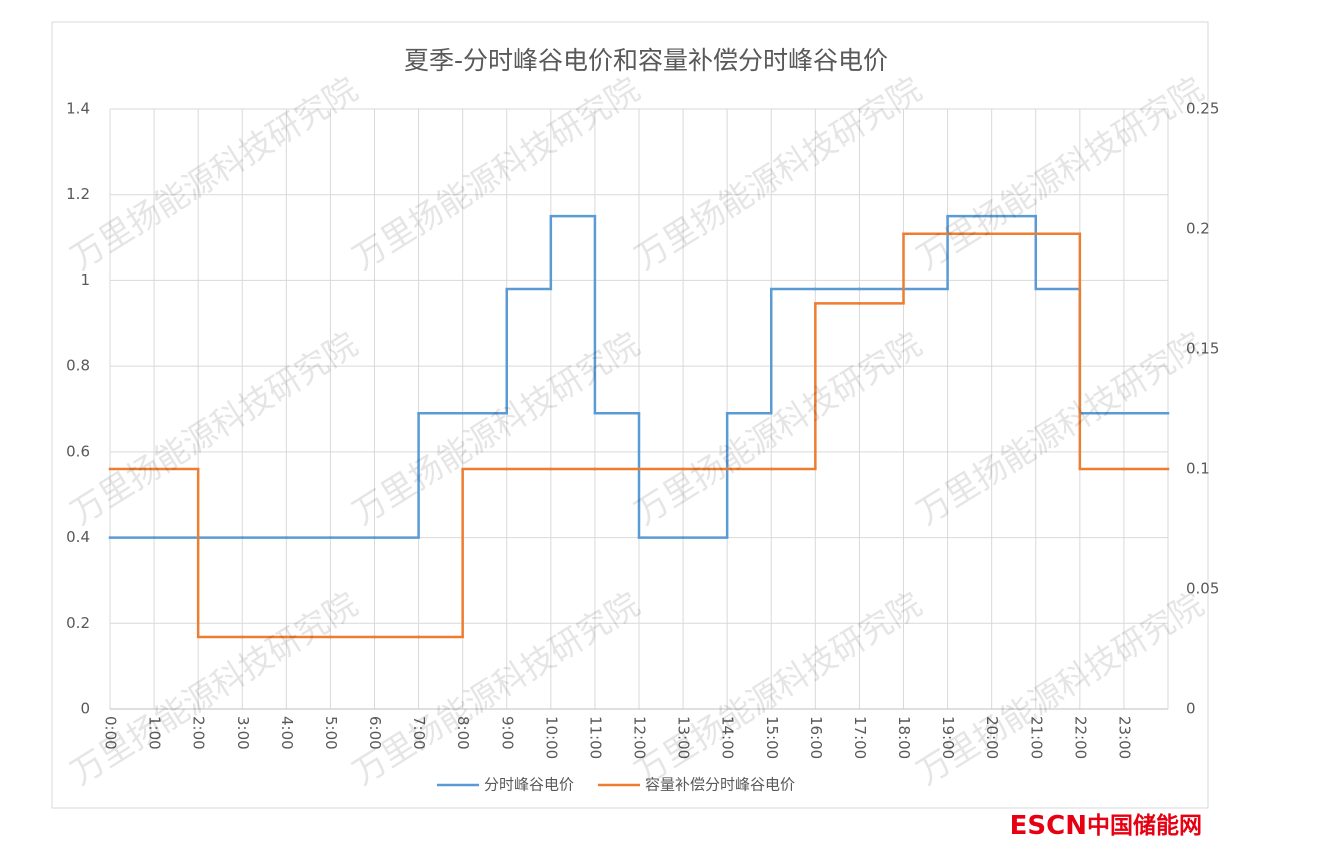 The height and width of the screenshot is (857, 1332). I want to click on y-tick-label: 1, so click(85, 280).